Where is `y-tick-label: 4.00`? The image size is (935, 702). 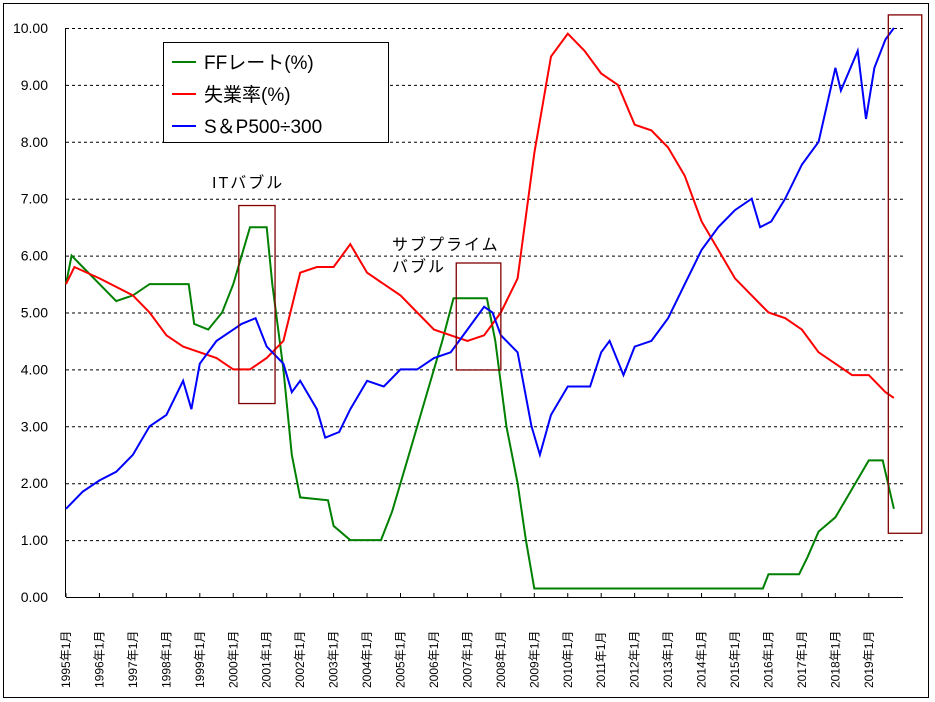 y-tick-label: 4.00 is located at coordinates (34, 369).